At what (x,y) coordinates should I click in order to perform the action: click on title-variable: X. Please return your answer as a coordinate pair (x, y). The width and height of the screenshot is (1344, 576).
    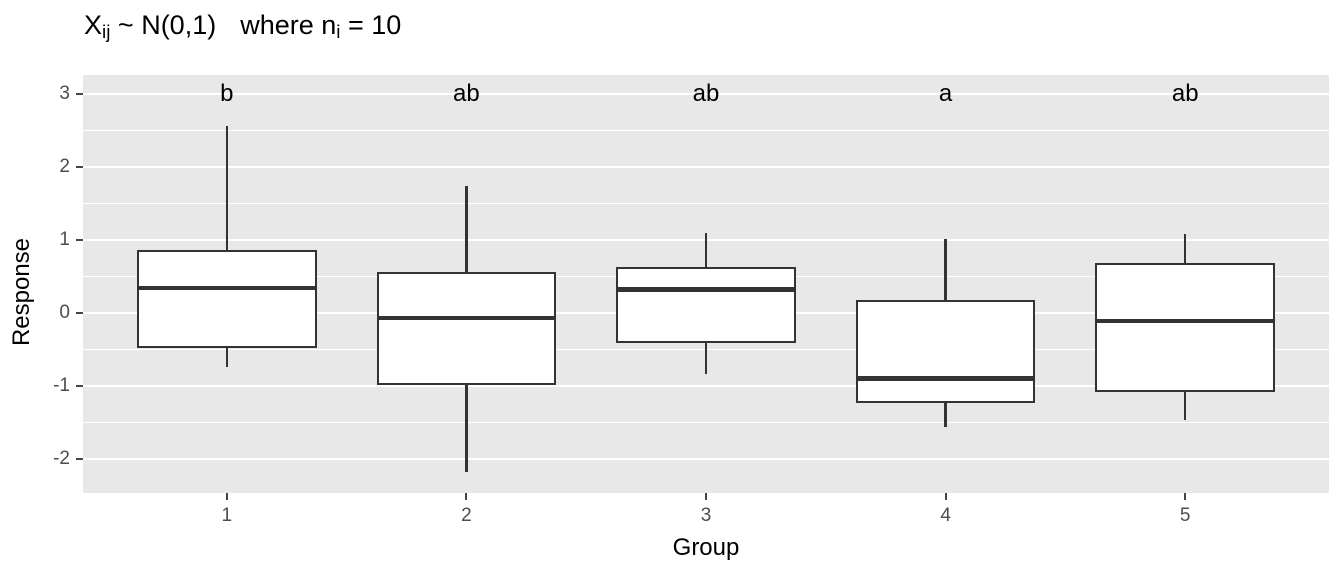
    Looking at the image, I should click on (93, 25).